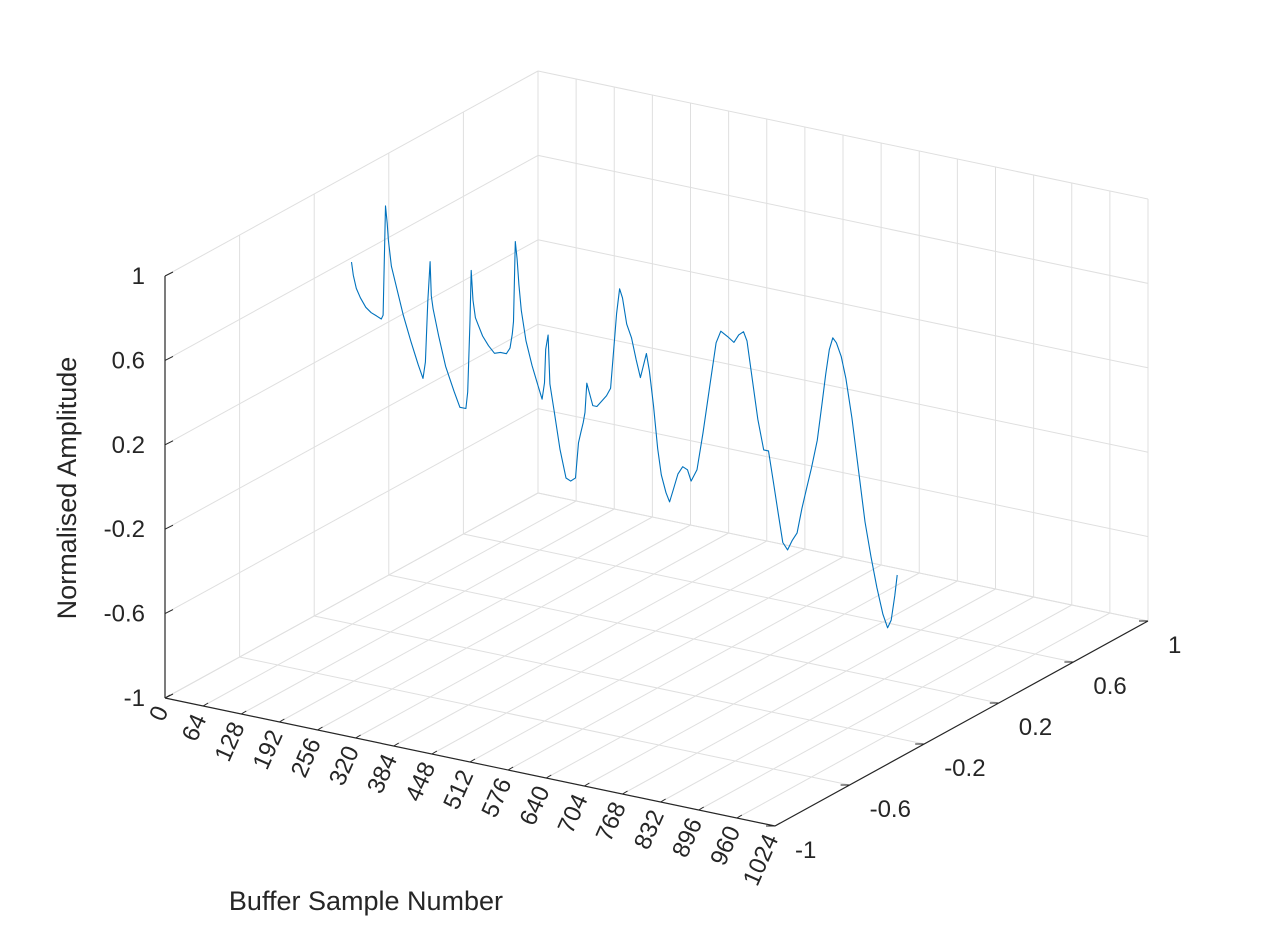 Image resolution: width=1270 pixels, height=930 pixels. I want to click on x-tick-label: 832, so click(649, 830).